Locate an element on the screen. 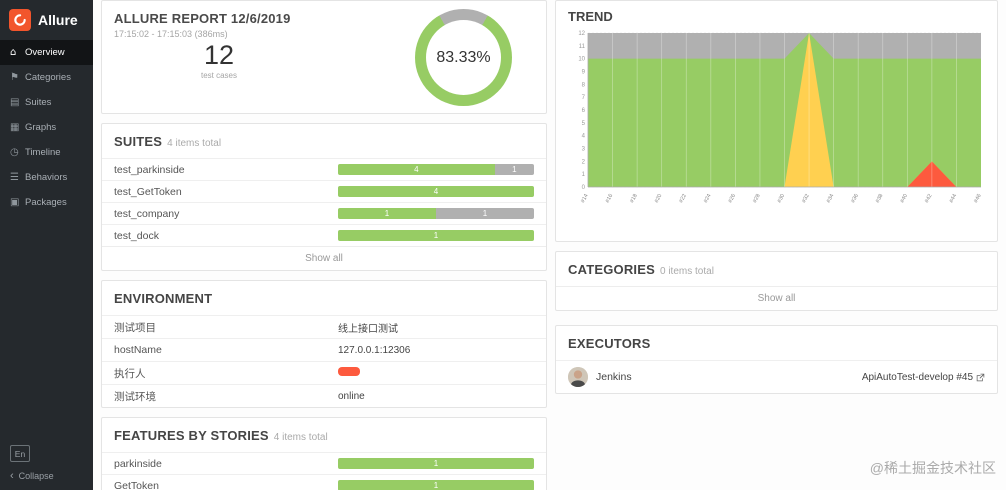 Image resolution: width=1006 pixels, height=490 pixels. categories-title: CATEGORIES is located at coordinates (611, 269).